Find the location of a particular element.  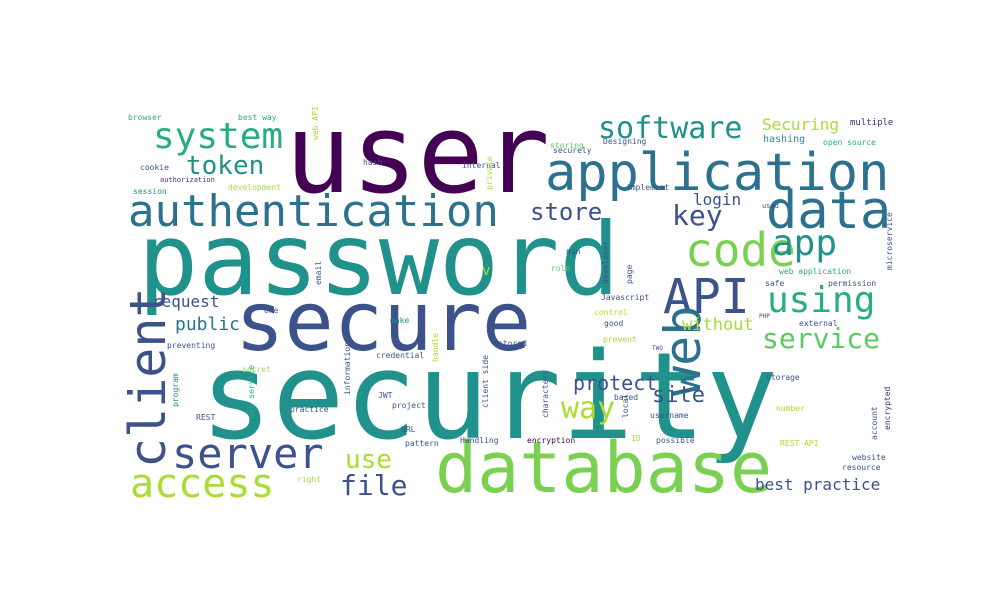

word-authentication: authentication is located at coordinates (313, 211).